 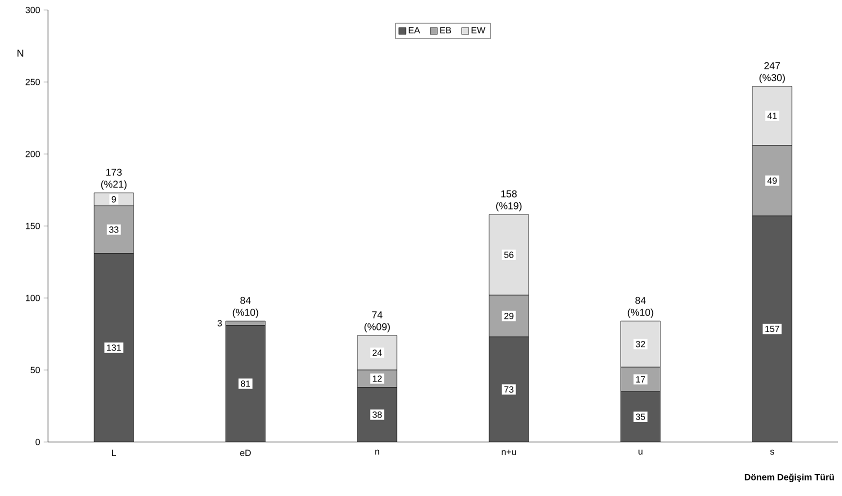 I want to click on data-label: 12, so click(x=377, y=379).